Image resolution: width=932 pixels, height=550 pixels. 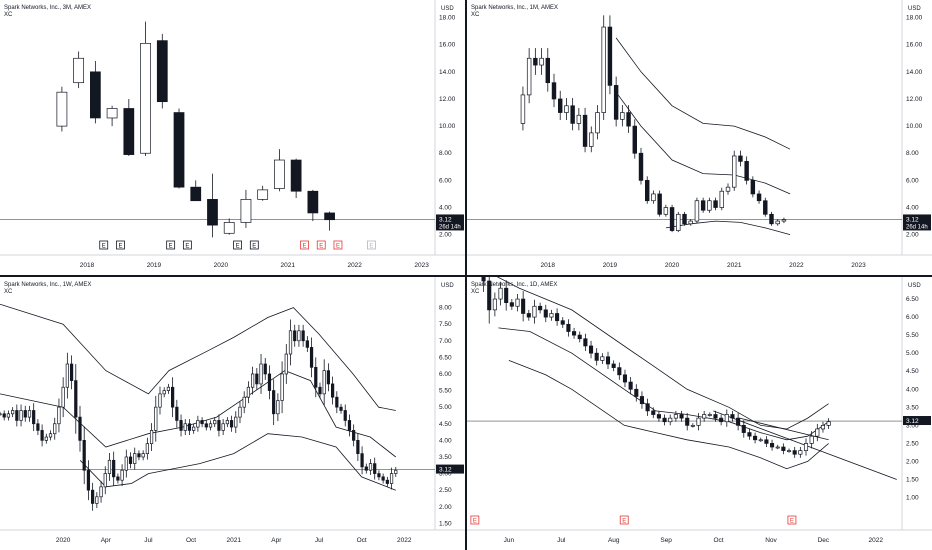 I want to click on price-tick-label: 7.50, so click(x=445, y=324).